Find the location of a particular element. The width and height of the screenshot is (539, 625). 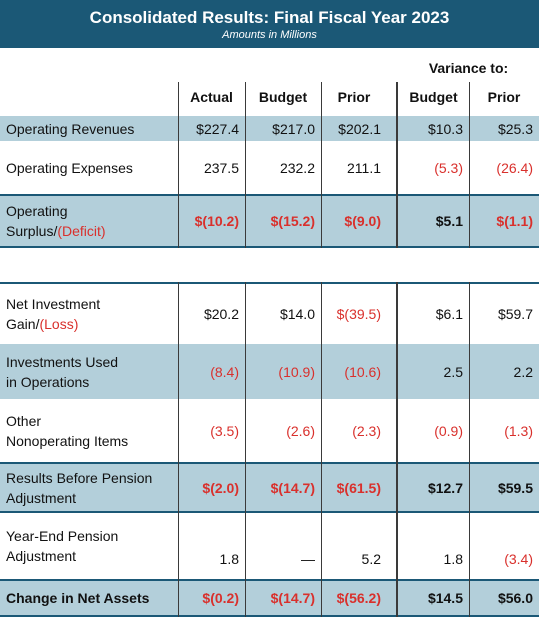

cell-var-prior: 2.2 is located at coordinates (523, 371).